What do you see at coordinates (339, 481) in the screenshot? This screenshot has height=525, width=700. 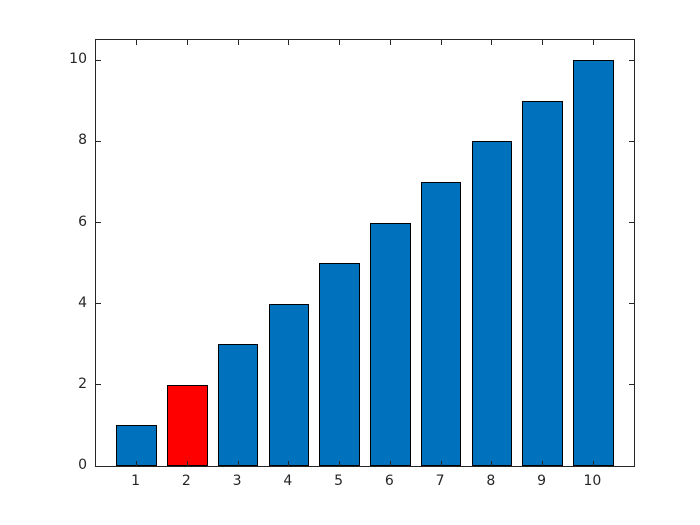 I see `x-tick-label: 5` at bounding box center [339, 481].